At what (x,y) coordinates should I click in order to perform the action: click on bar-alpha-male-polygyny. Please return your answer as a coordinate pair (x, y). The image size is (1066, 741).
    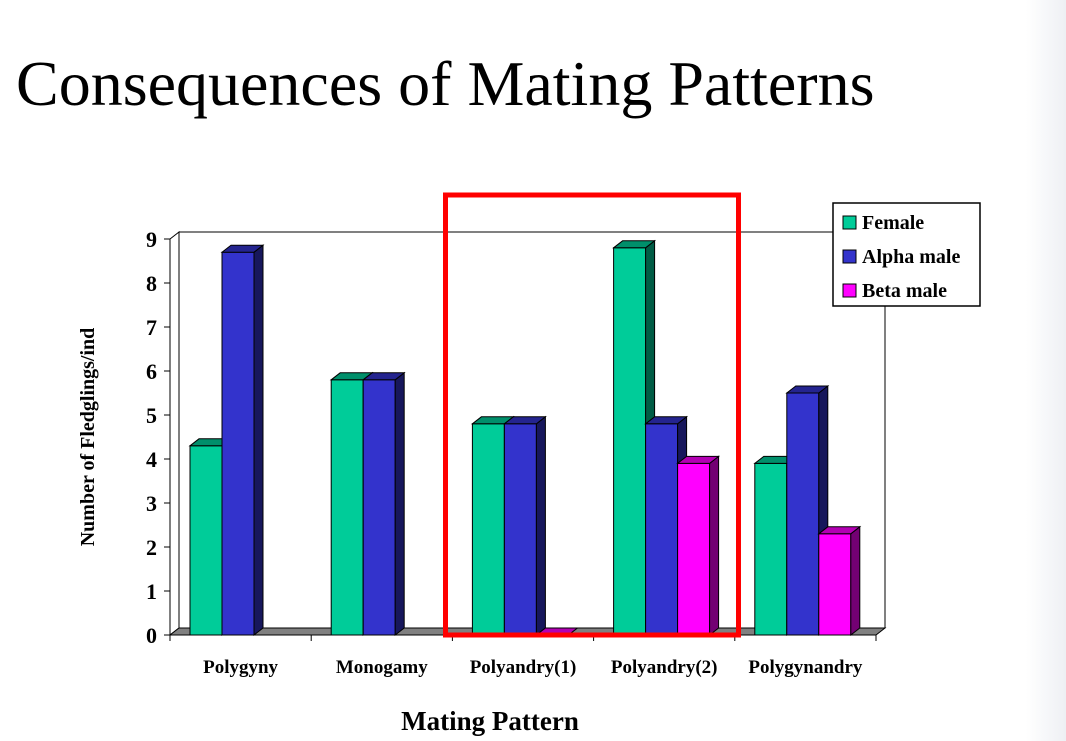
    Looking at the image, I should click on (242, 440).